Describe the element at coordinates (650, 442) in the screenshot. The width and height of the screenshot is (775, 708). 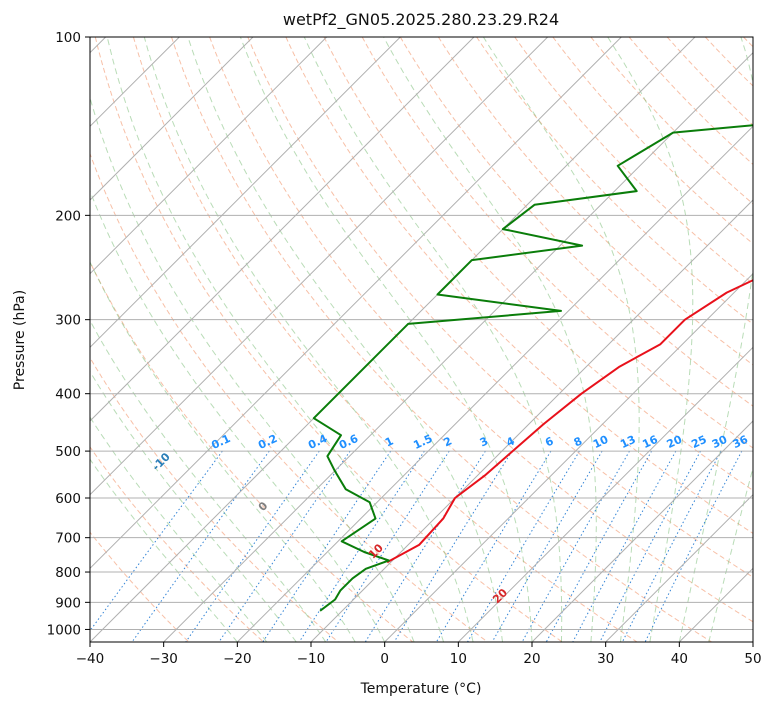
I see `mixing-ratio-label: 16` at that location.